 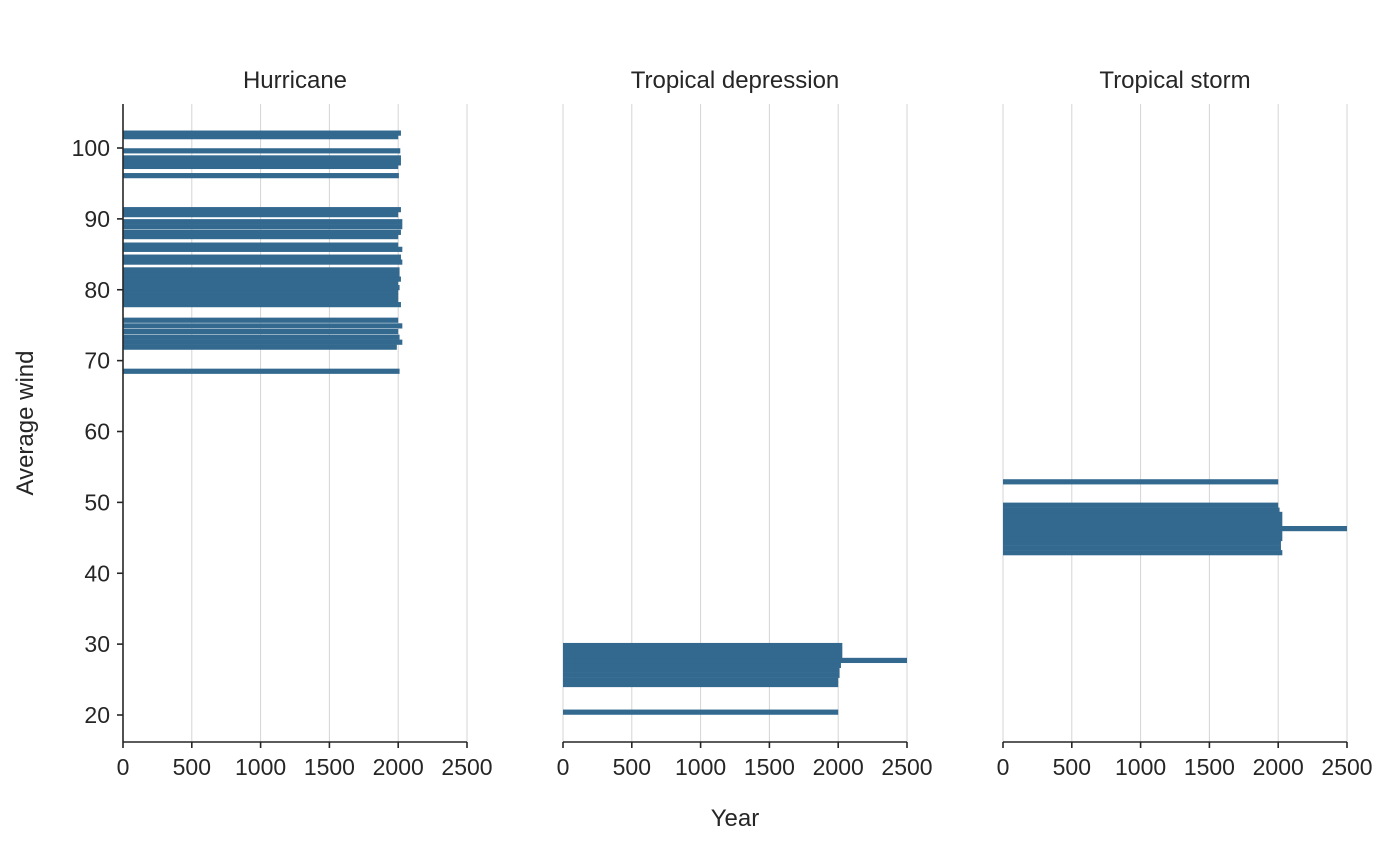 I want to click on y-tick-label: 80, so click(x=97, y=290).